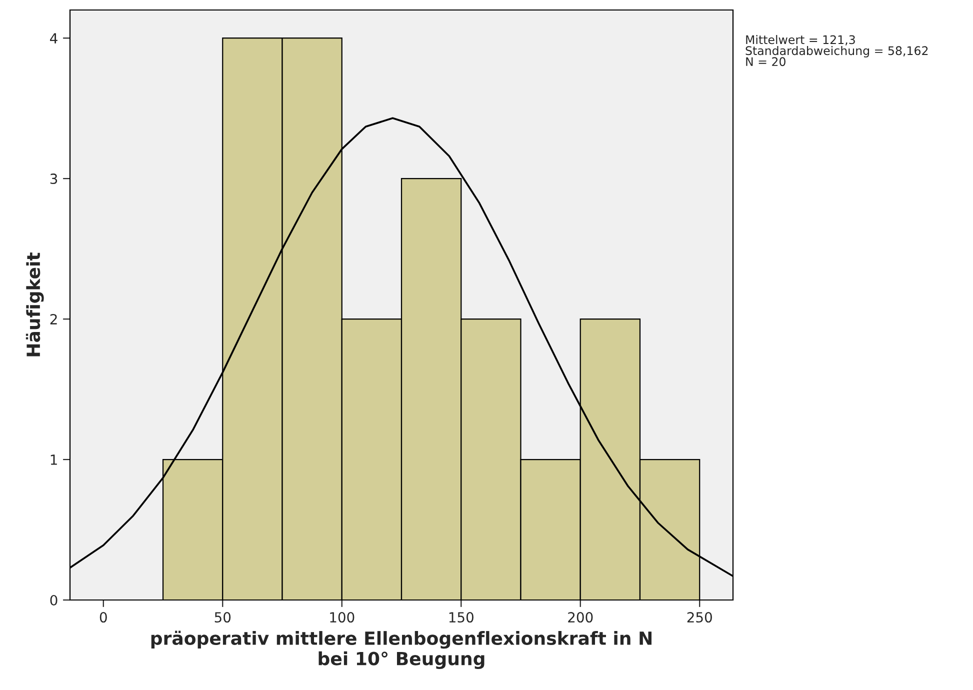 The width and height of the screenshot is (973, 690). I want to click on x-tick-label: 100, so click(342, 617).